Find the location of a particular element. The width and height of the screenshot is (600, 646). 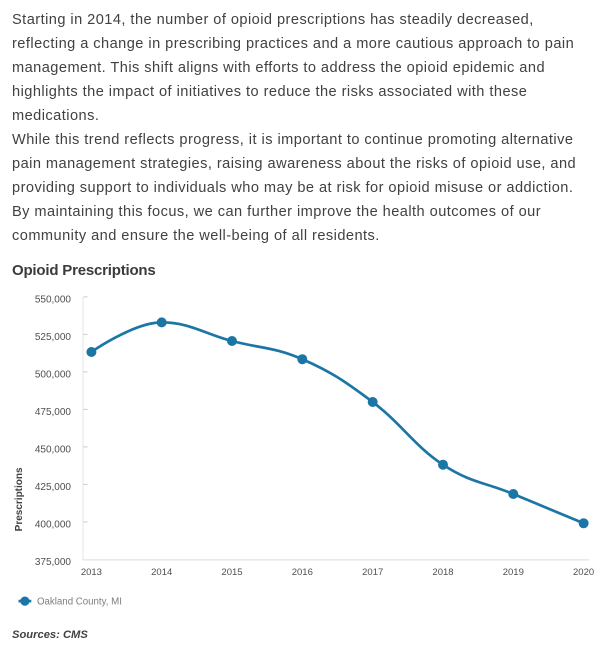

svg-text: 475,000 is located at coordinates (53, 412).